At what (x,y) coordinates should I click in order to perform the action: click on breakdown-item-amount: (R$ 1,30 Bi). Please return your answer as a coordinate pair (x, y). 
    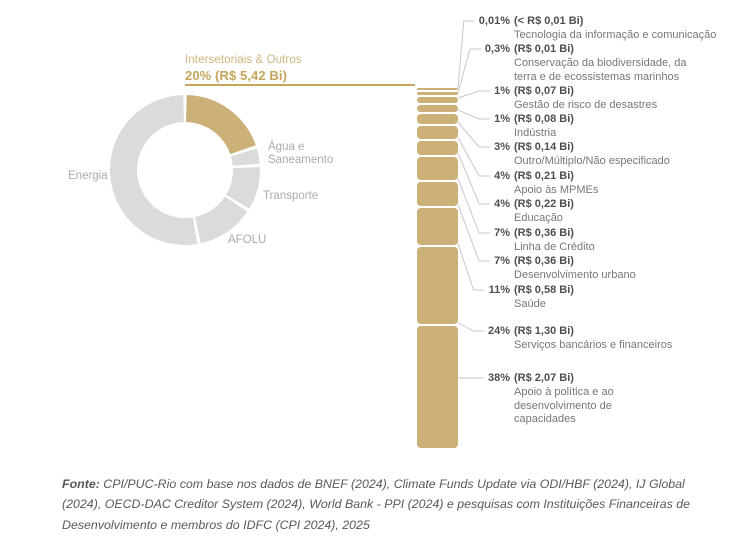
    Looking at the image, I should click on (544, 331).